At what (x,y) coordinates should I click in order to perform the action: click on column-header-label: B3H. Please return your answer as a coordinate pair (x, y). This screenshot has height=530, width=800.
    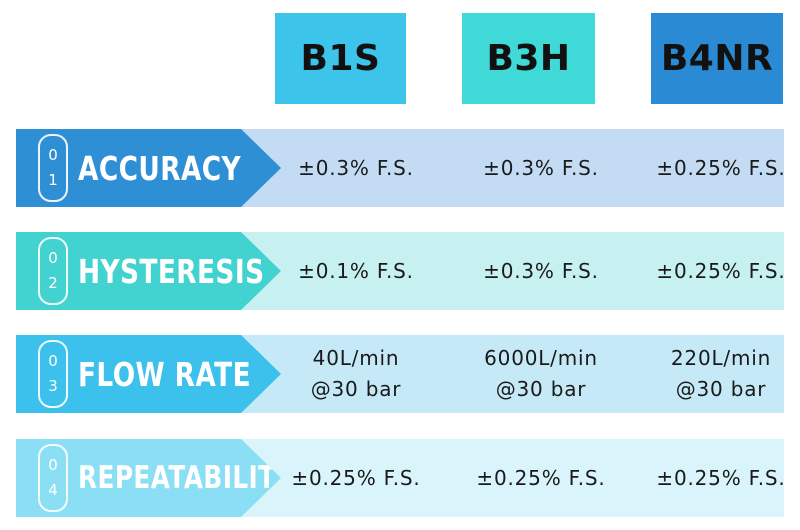
    Looking at the image, I should click on (528, 58).